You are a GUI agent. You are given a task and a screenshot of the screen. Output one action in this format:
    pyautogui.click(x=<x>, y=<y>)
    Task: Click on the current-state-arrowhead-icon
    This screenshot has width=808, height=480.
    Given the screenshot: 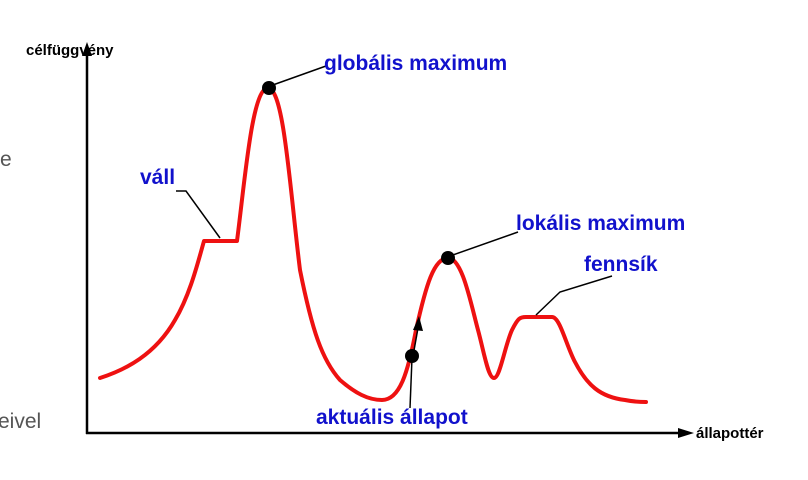 What is the action you would take?
    pyautogui.click(x=418, y=323)
    